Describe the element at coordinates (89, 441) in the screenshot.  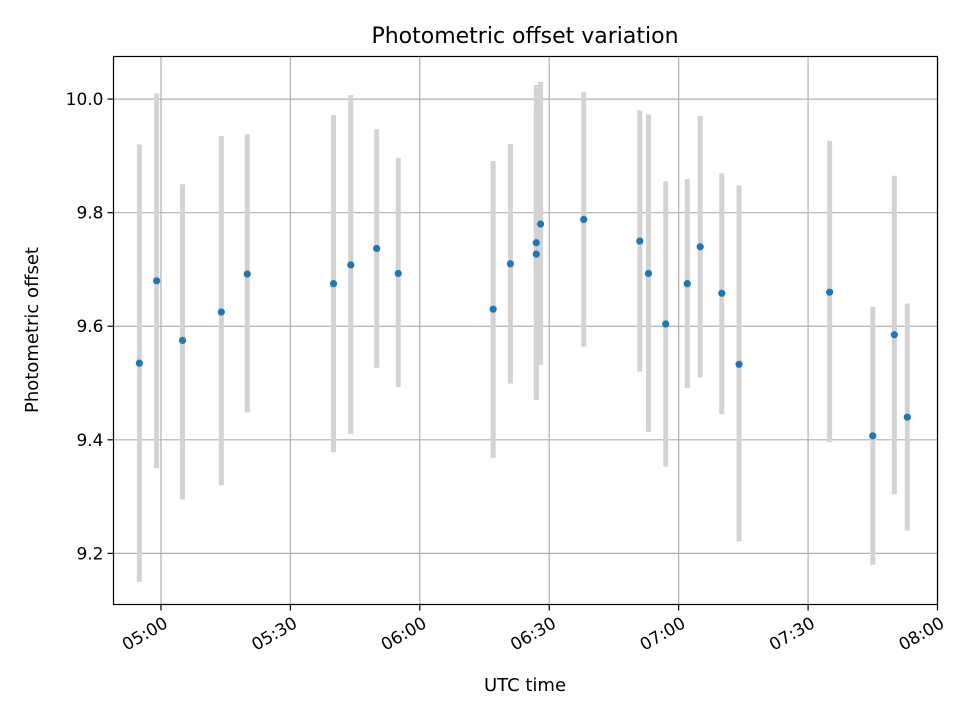
I see `y-tick-label: 9.4` at that location.